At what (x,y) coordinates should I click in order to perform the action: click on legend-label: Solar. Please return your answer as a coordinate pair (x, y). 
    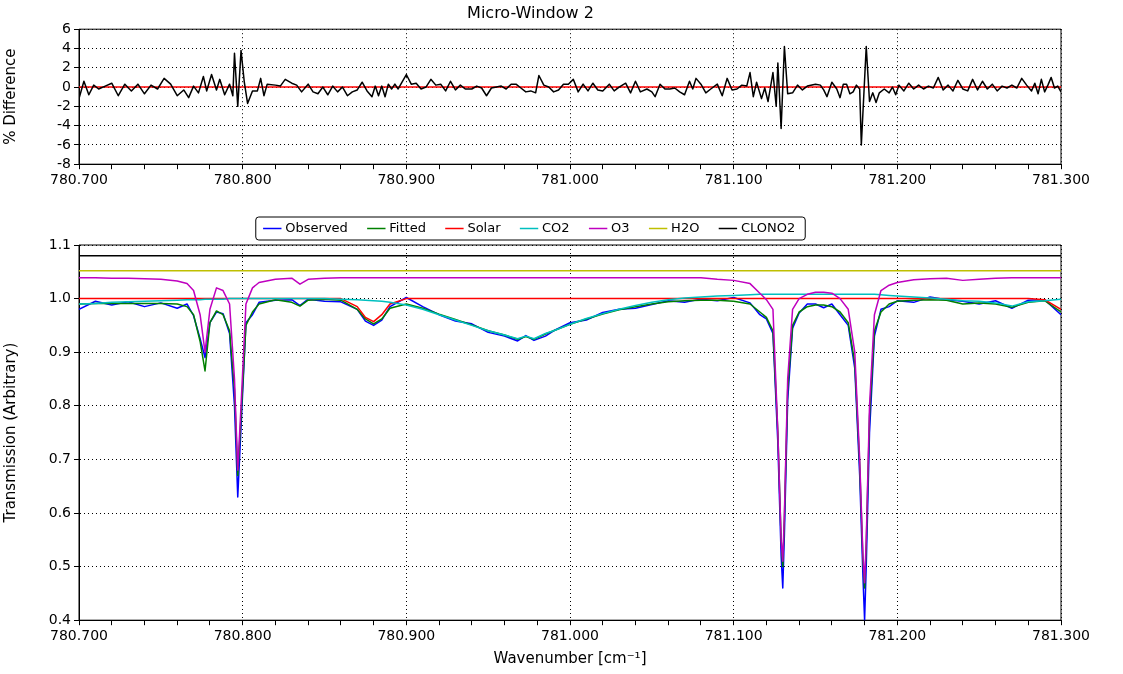
    Looking at the image, I should click on (484, 227).